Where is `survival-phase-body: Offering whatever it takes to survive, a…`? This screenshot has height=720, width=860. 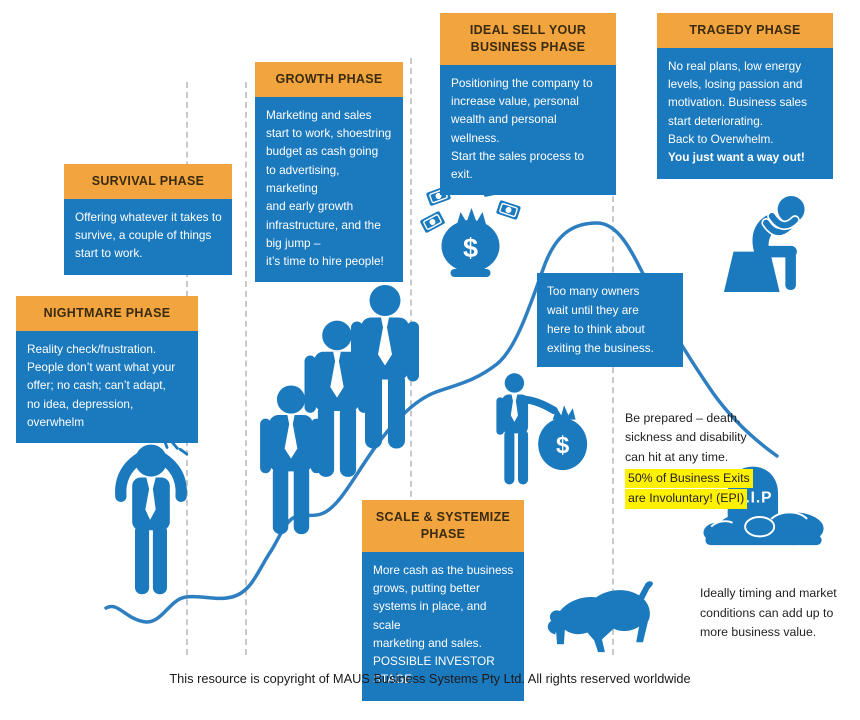 survival-phase-body: Offering whatever it takes to survive, a… is located at coordinates (148, 236).